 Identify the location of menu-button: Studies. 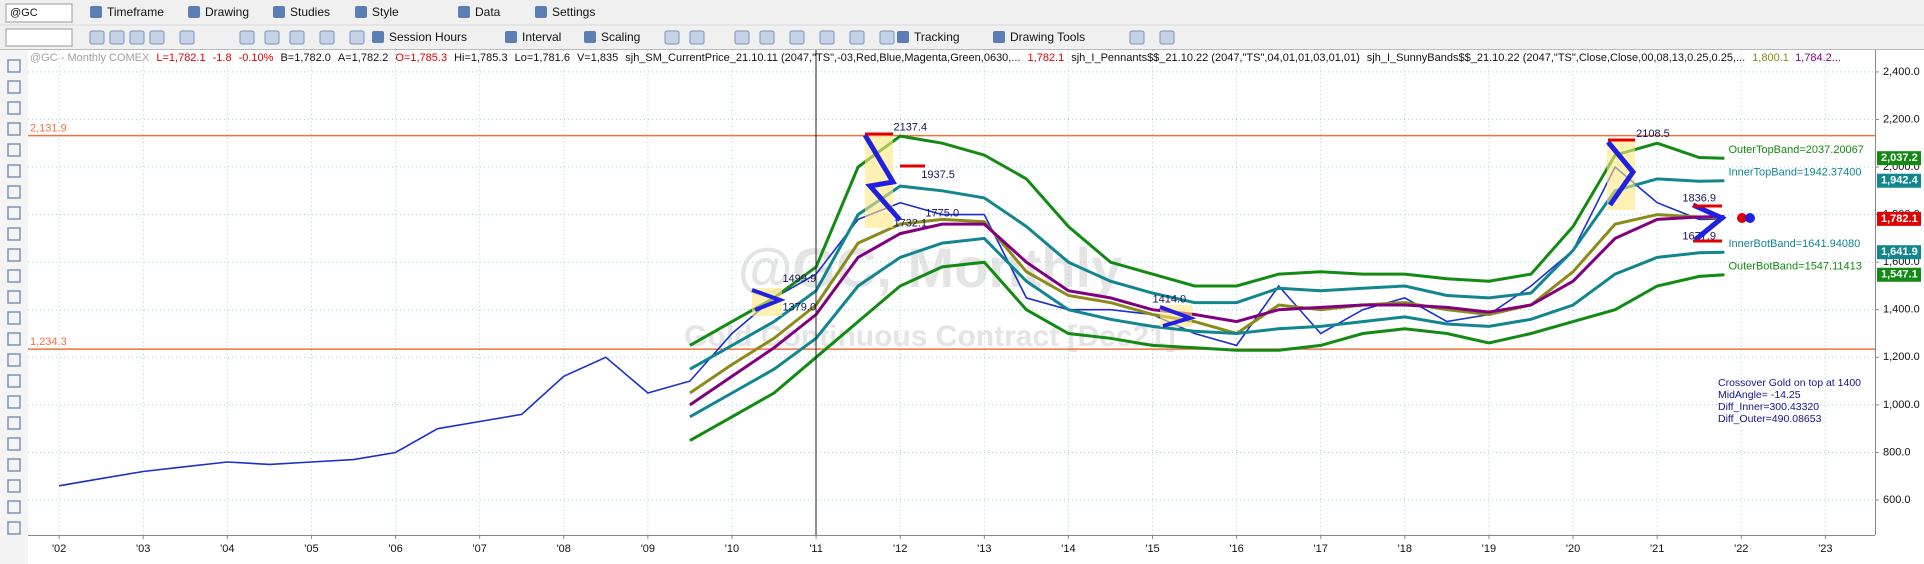
(310, 12).